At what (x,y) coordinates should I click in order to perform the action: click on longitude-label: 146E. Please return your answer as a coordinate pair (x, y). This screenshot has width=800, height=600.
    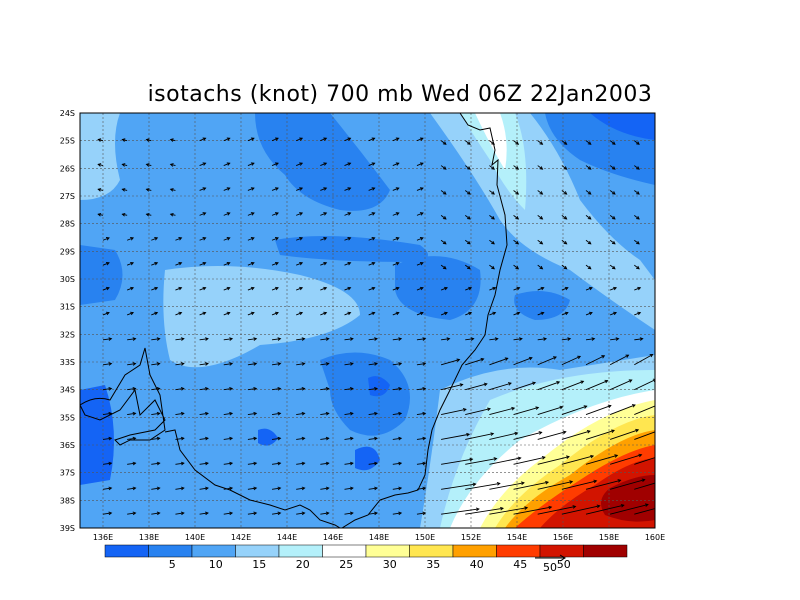
    Looking at the image, I should click on (333, 537).